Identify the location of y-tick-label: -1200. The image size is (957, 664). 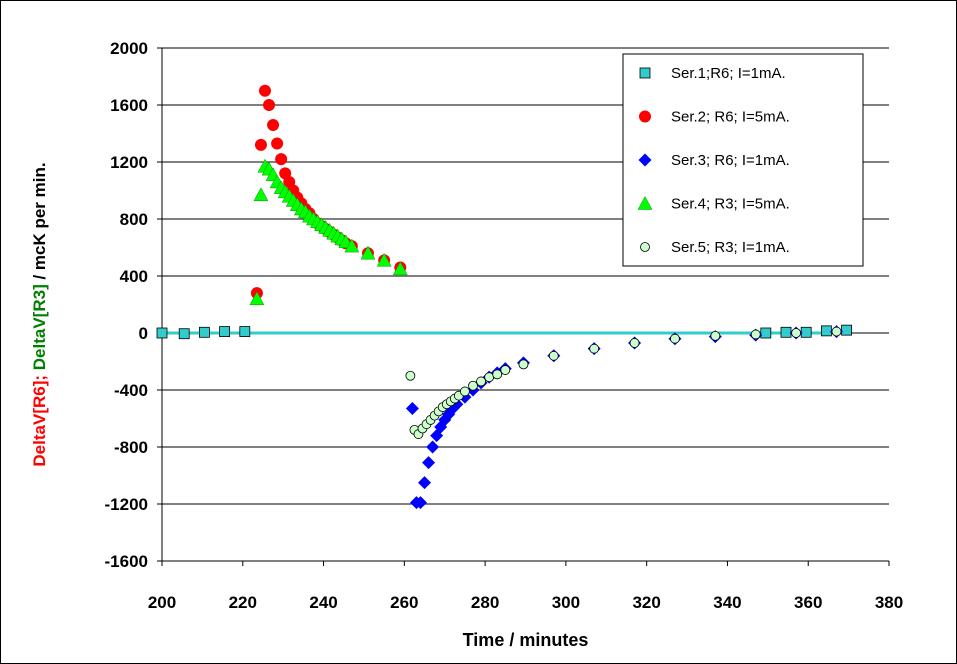
(126, 504).